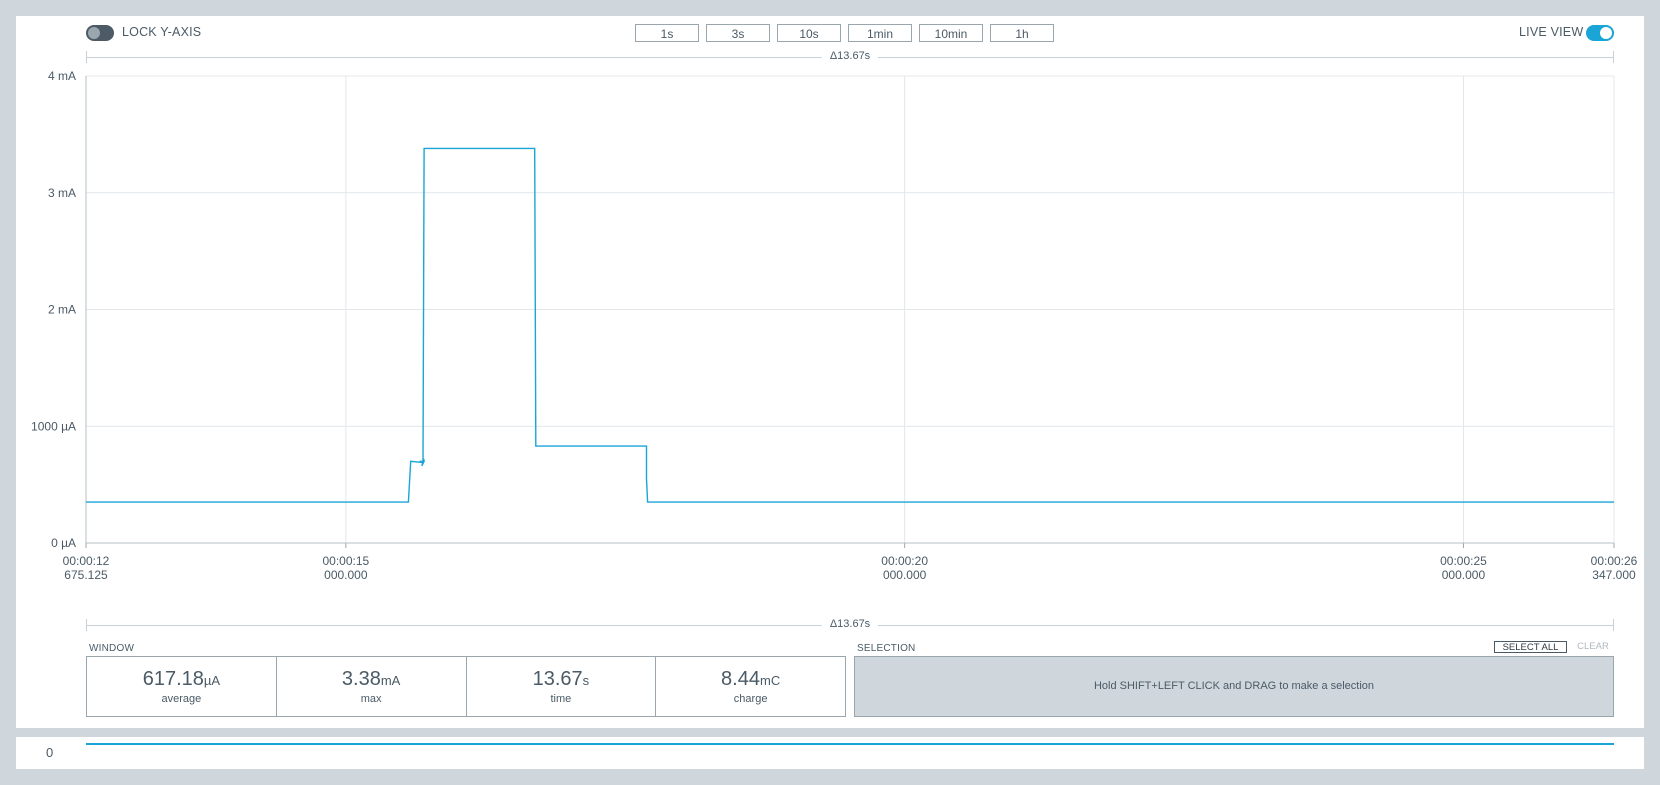 This screenshot has height=785, width=1660. Describe the element at coordinates (62, 193) in the screenshot. I see `y-tick-label: 3 mA` at that location.